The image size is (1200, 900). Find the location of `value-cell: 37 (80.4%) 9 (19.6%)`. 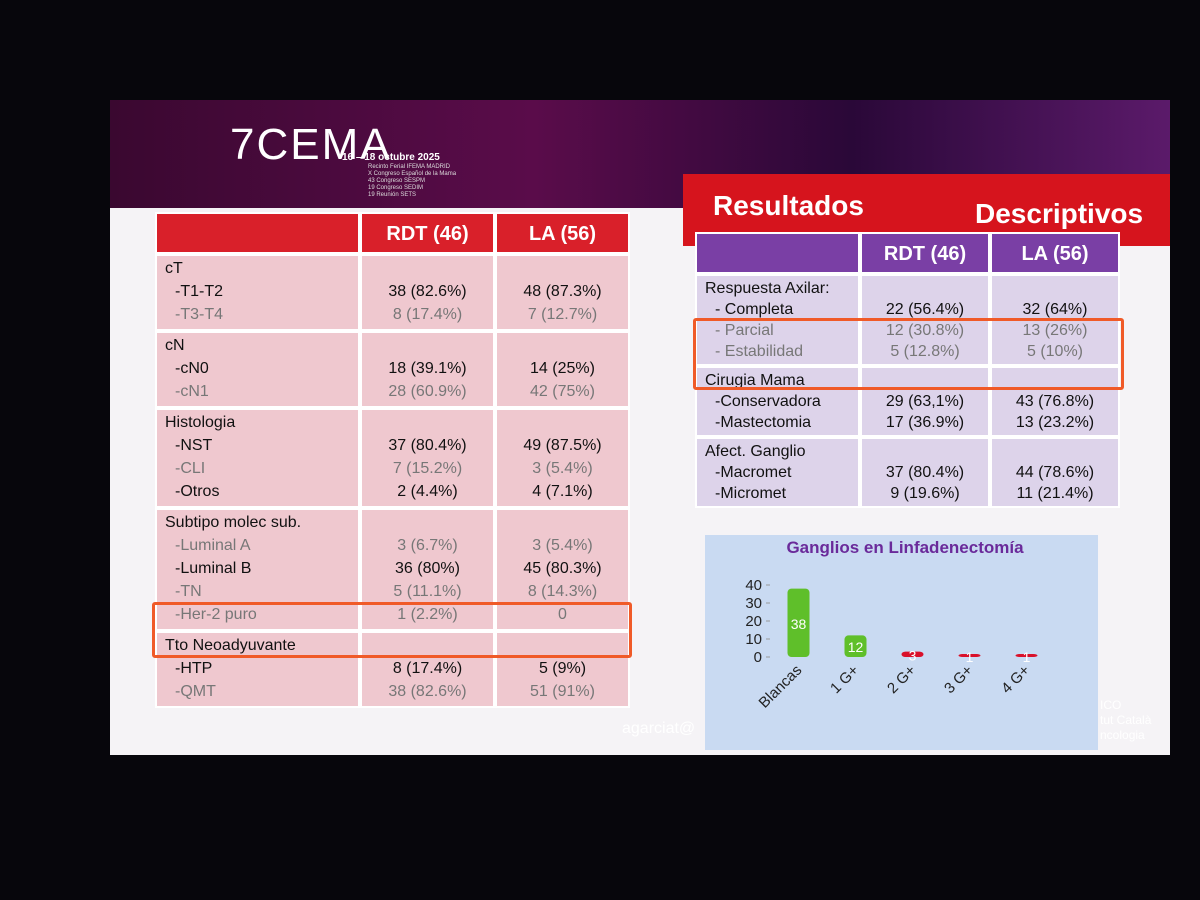

value-cell: 37 (80.4%) 9 (19.6%) is located at coordinates (925, 472).